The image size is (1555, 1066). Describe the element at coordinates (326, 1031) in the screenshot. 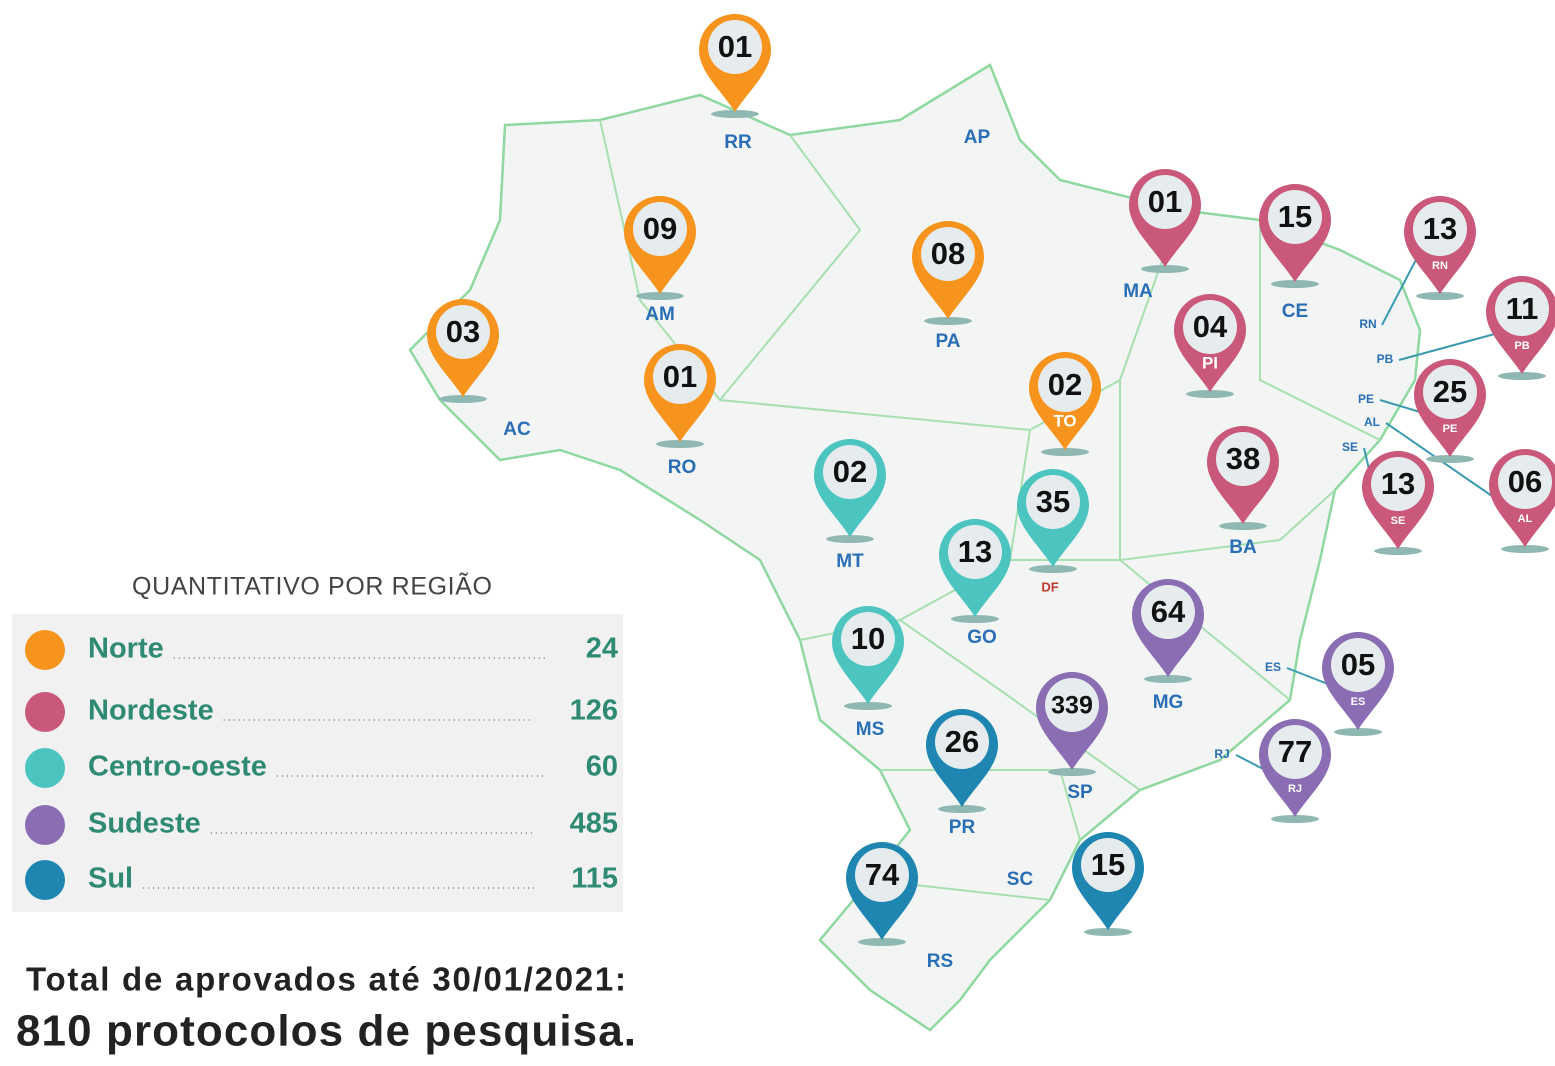

I see `total-line2: 810 protocolos de pesquisa.` at that location.